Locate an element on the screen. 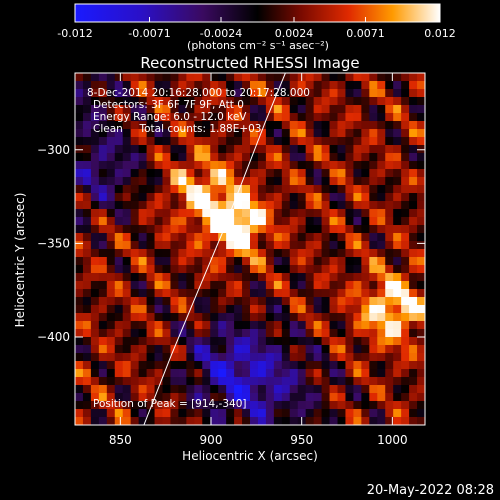 The height and width of the screenshot is (500, 500). x-tick-label: 900 is located at coordinates (211, 440).